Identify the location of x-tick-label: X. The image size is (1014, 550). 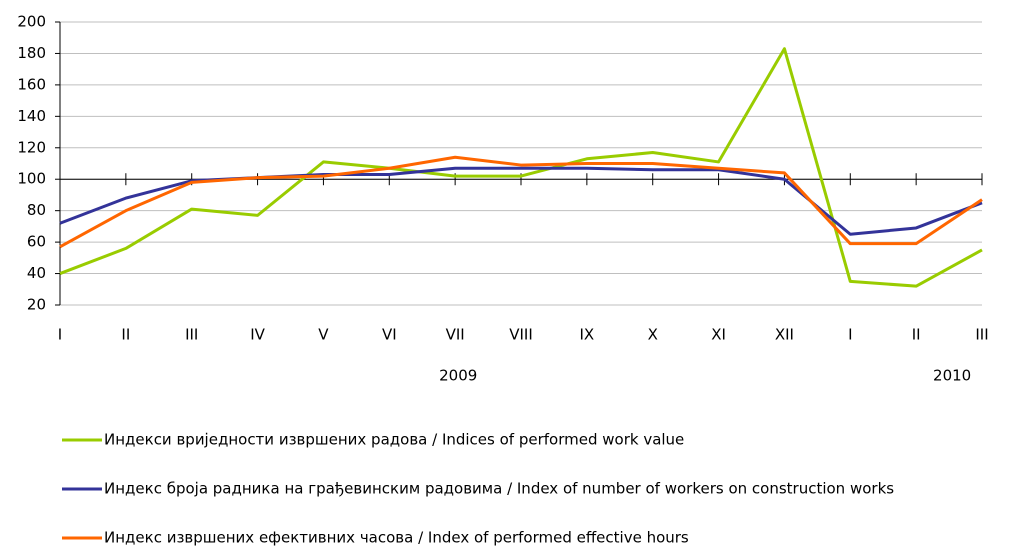
(653, 335).